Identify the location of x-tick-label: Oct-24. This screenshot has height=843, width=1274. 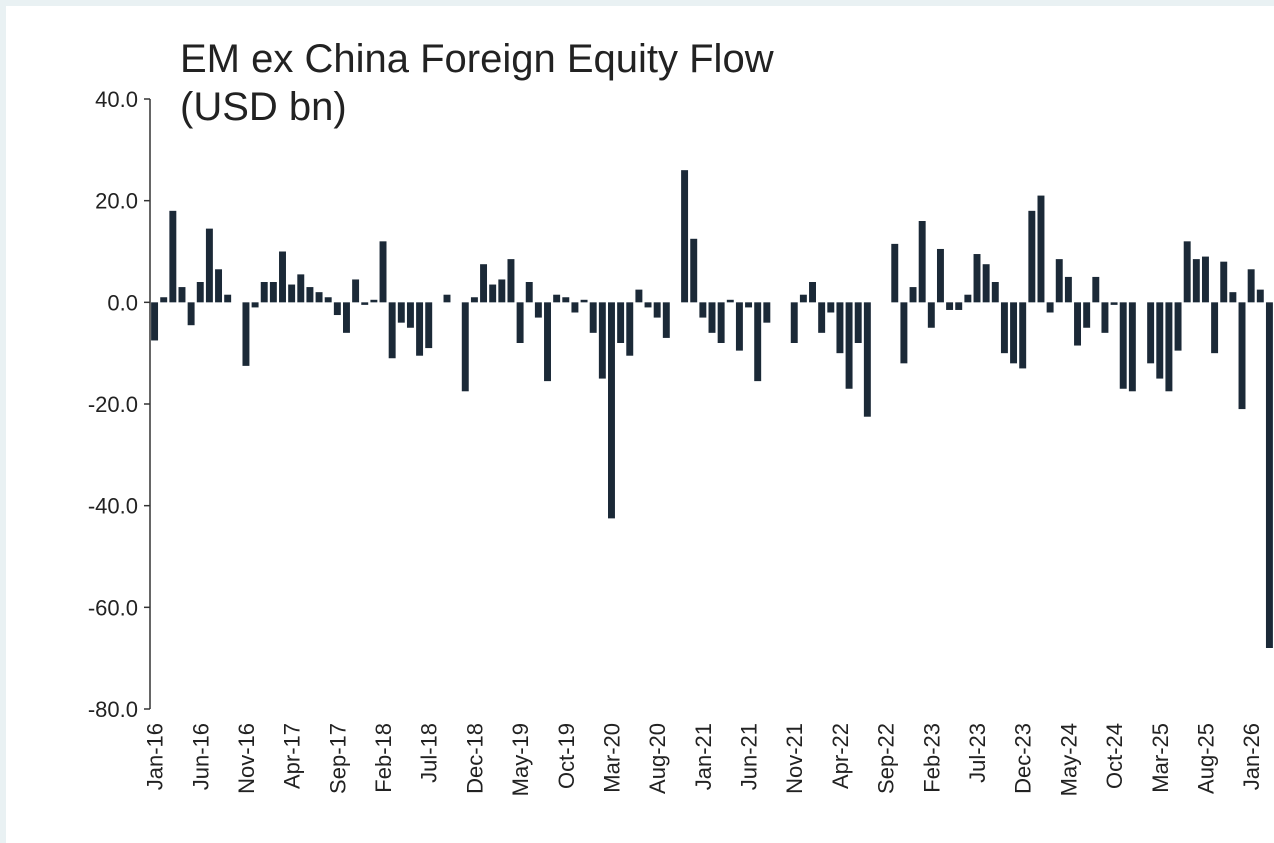
(1114, 756).